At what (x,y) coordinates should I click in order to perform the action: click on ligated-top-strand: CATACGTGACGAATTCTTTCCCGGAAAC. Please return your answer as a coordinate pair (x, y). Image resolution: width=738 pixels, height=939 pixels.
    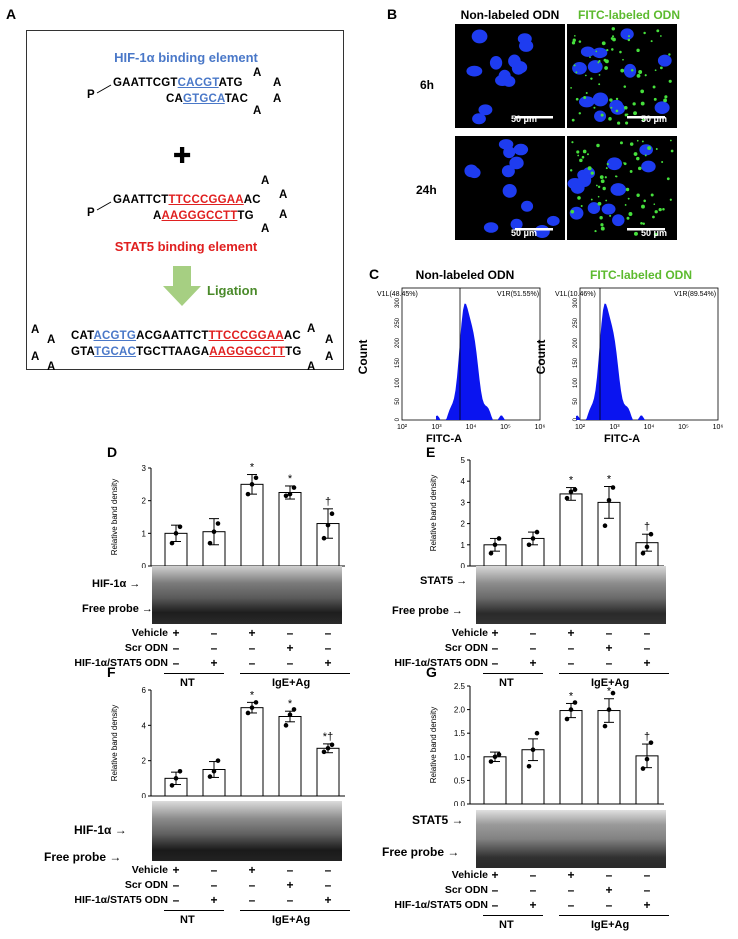
    Looking at the image, I should click on (186, 336).